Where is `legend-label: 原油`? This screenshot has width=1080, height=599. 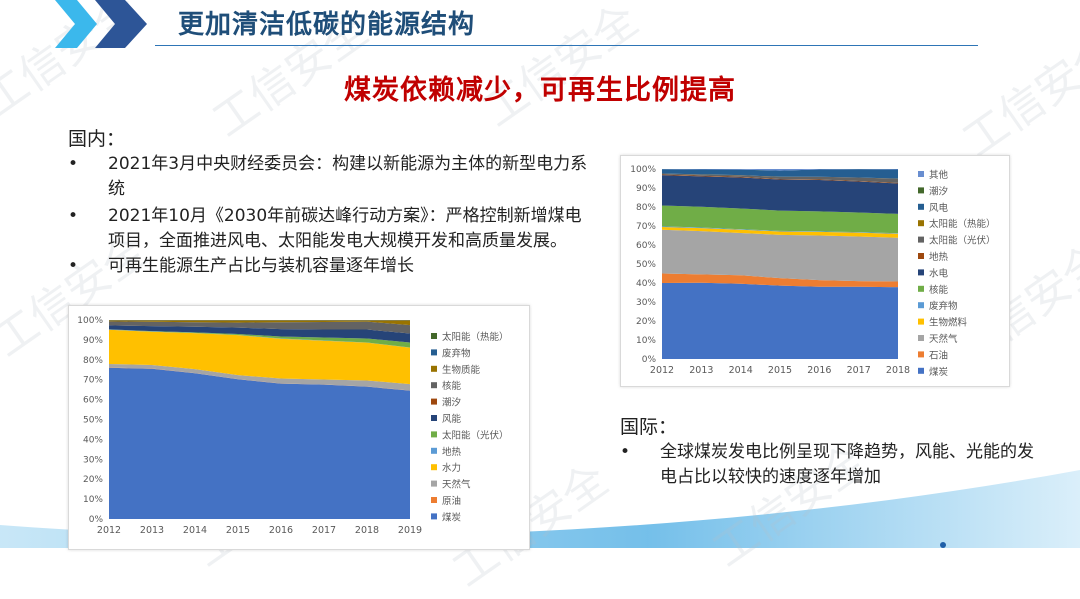
legend-label: 原油 is located at coordinates (451, 501).